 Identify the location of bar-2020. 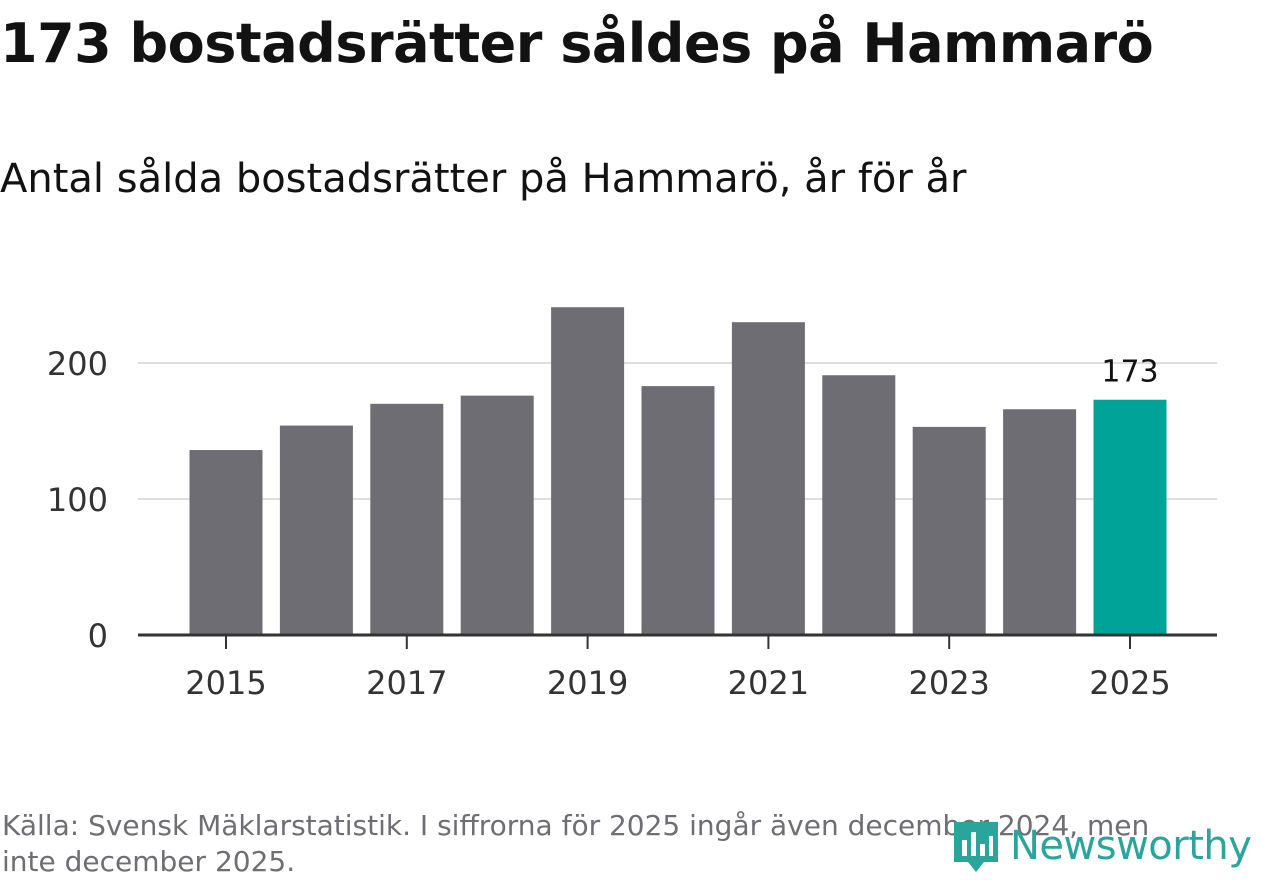
(678, 510).